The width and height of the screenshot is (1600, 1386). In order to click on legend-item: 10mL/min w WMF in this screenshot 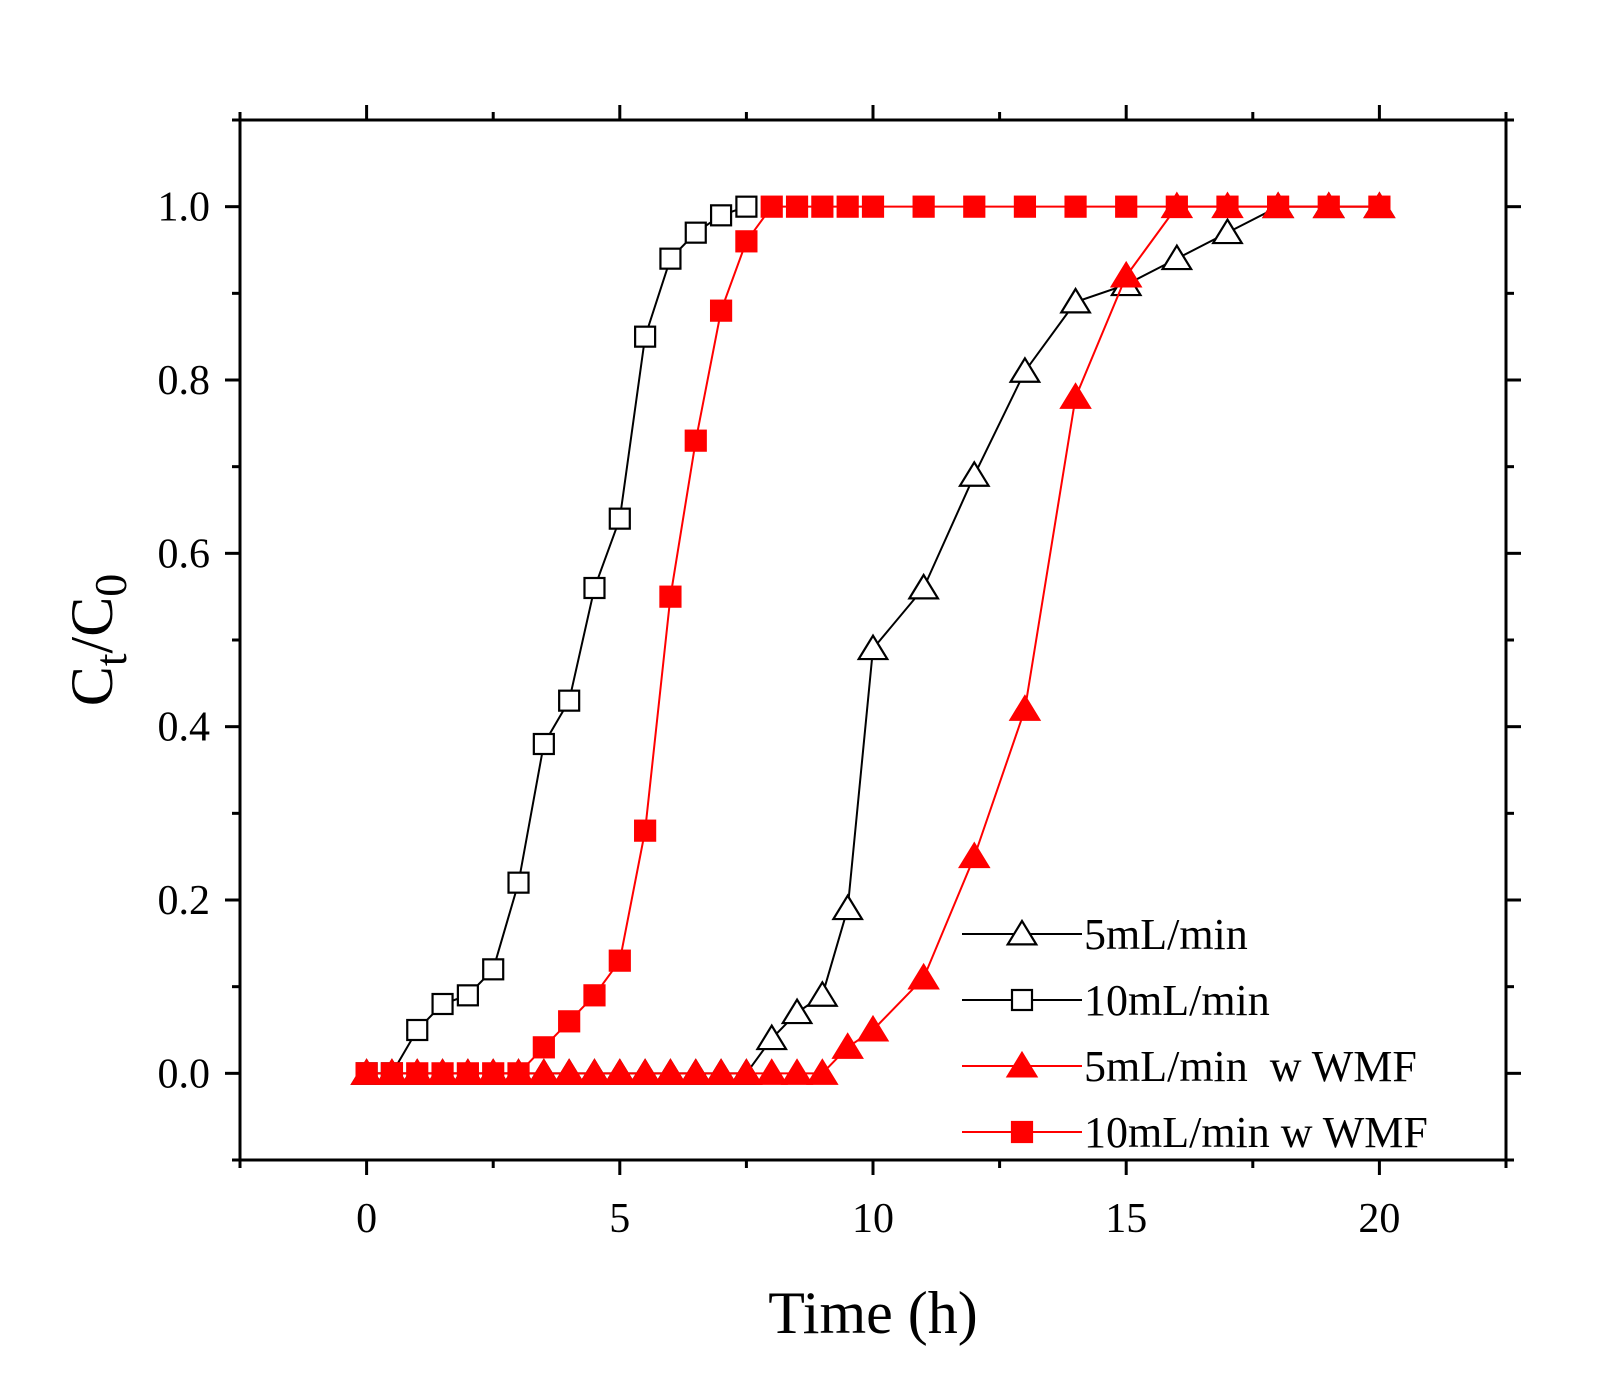, I will do `click(1195, 1132)`.